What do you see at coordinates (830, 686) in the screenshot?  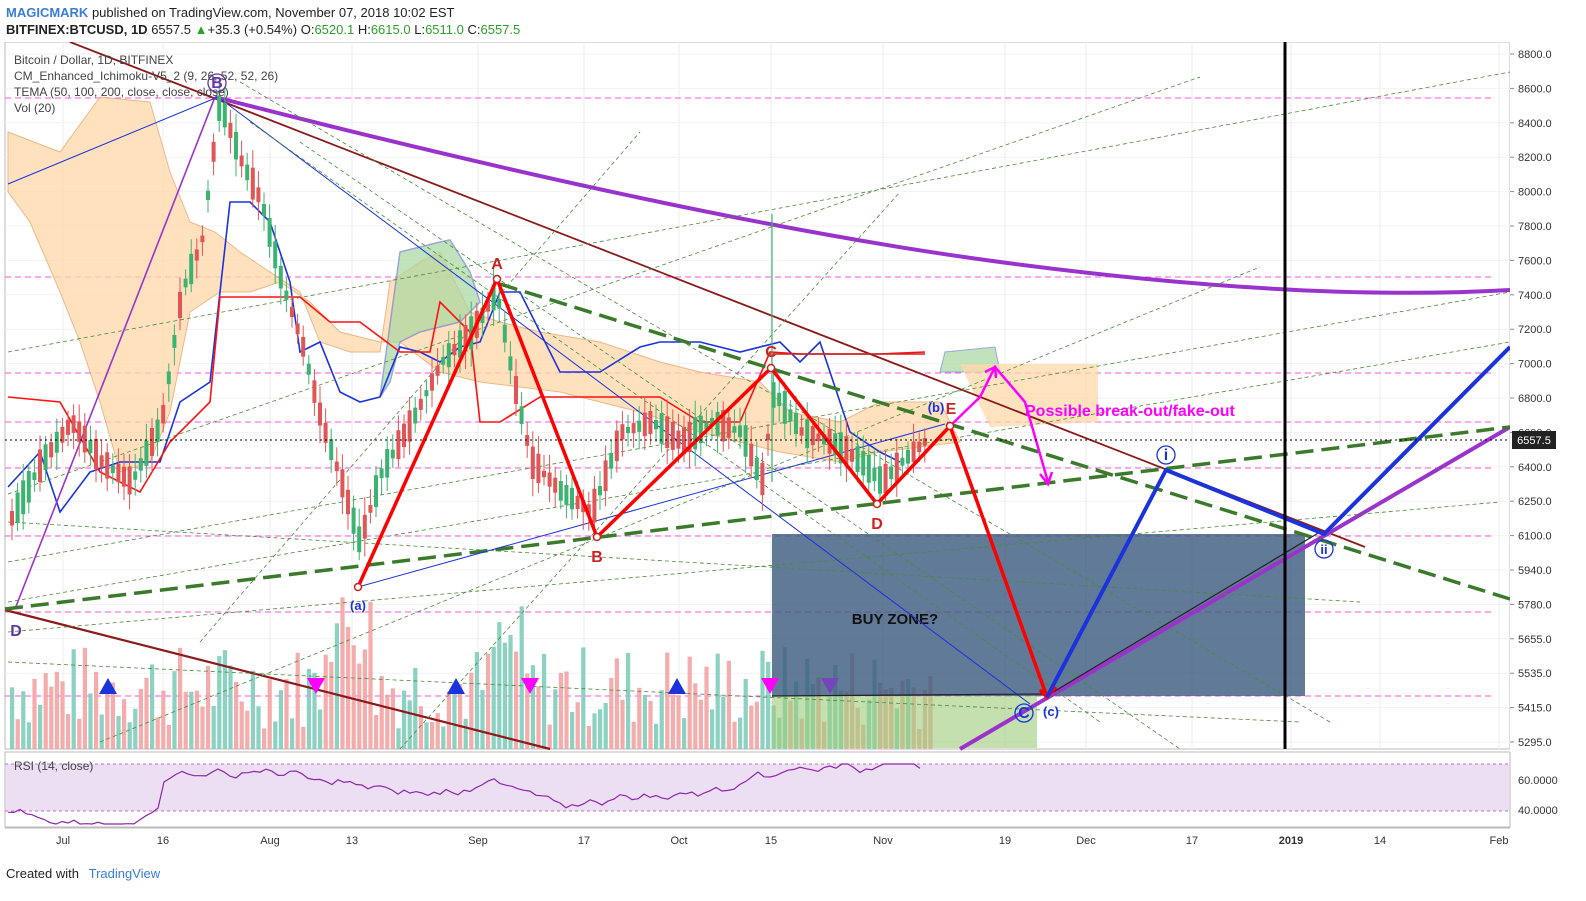 I see `sell-signal-icon` at bounding box center [830, 686].